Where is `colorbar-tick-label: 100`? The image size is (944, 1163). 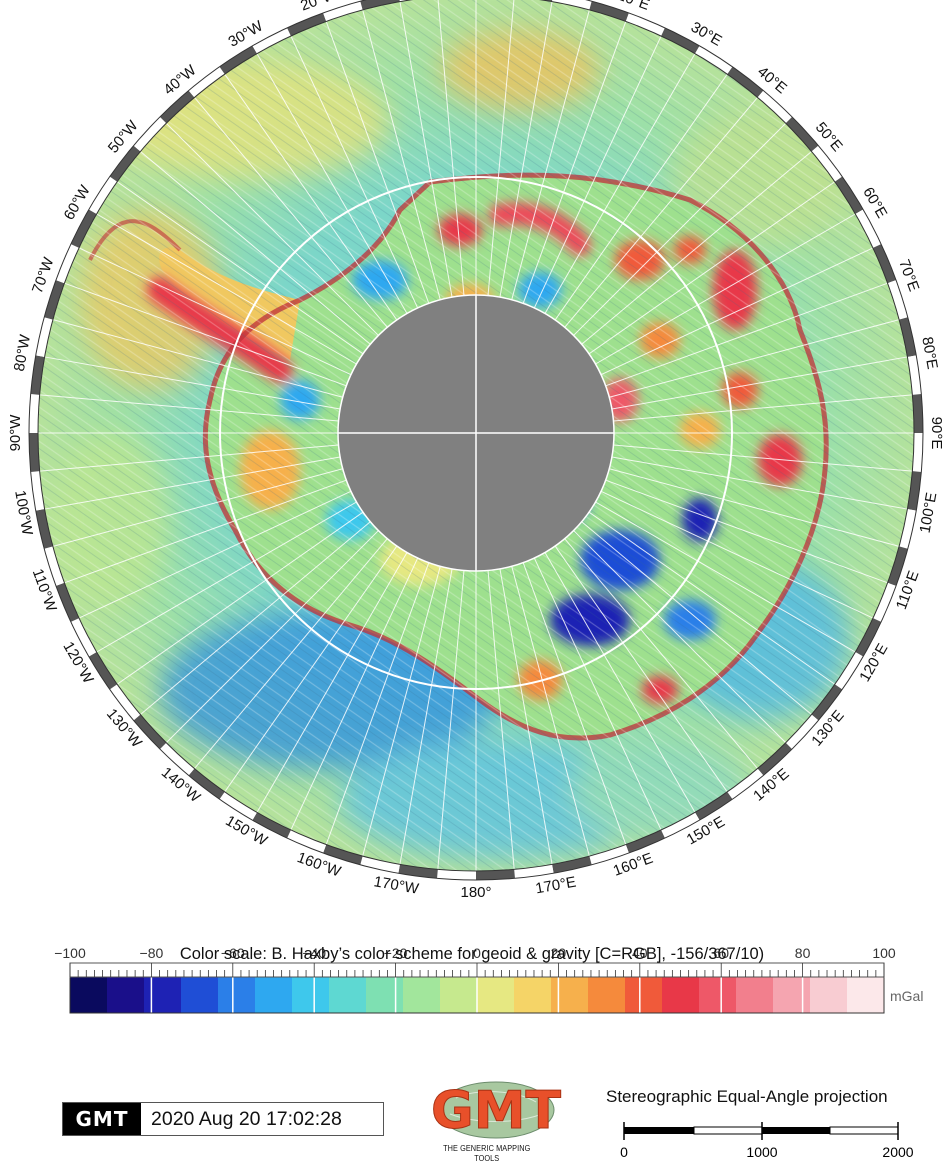 colorbar-tick-label: 100 is located at coordinates (884, 953).